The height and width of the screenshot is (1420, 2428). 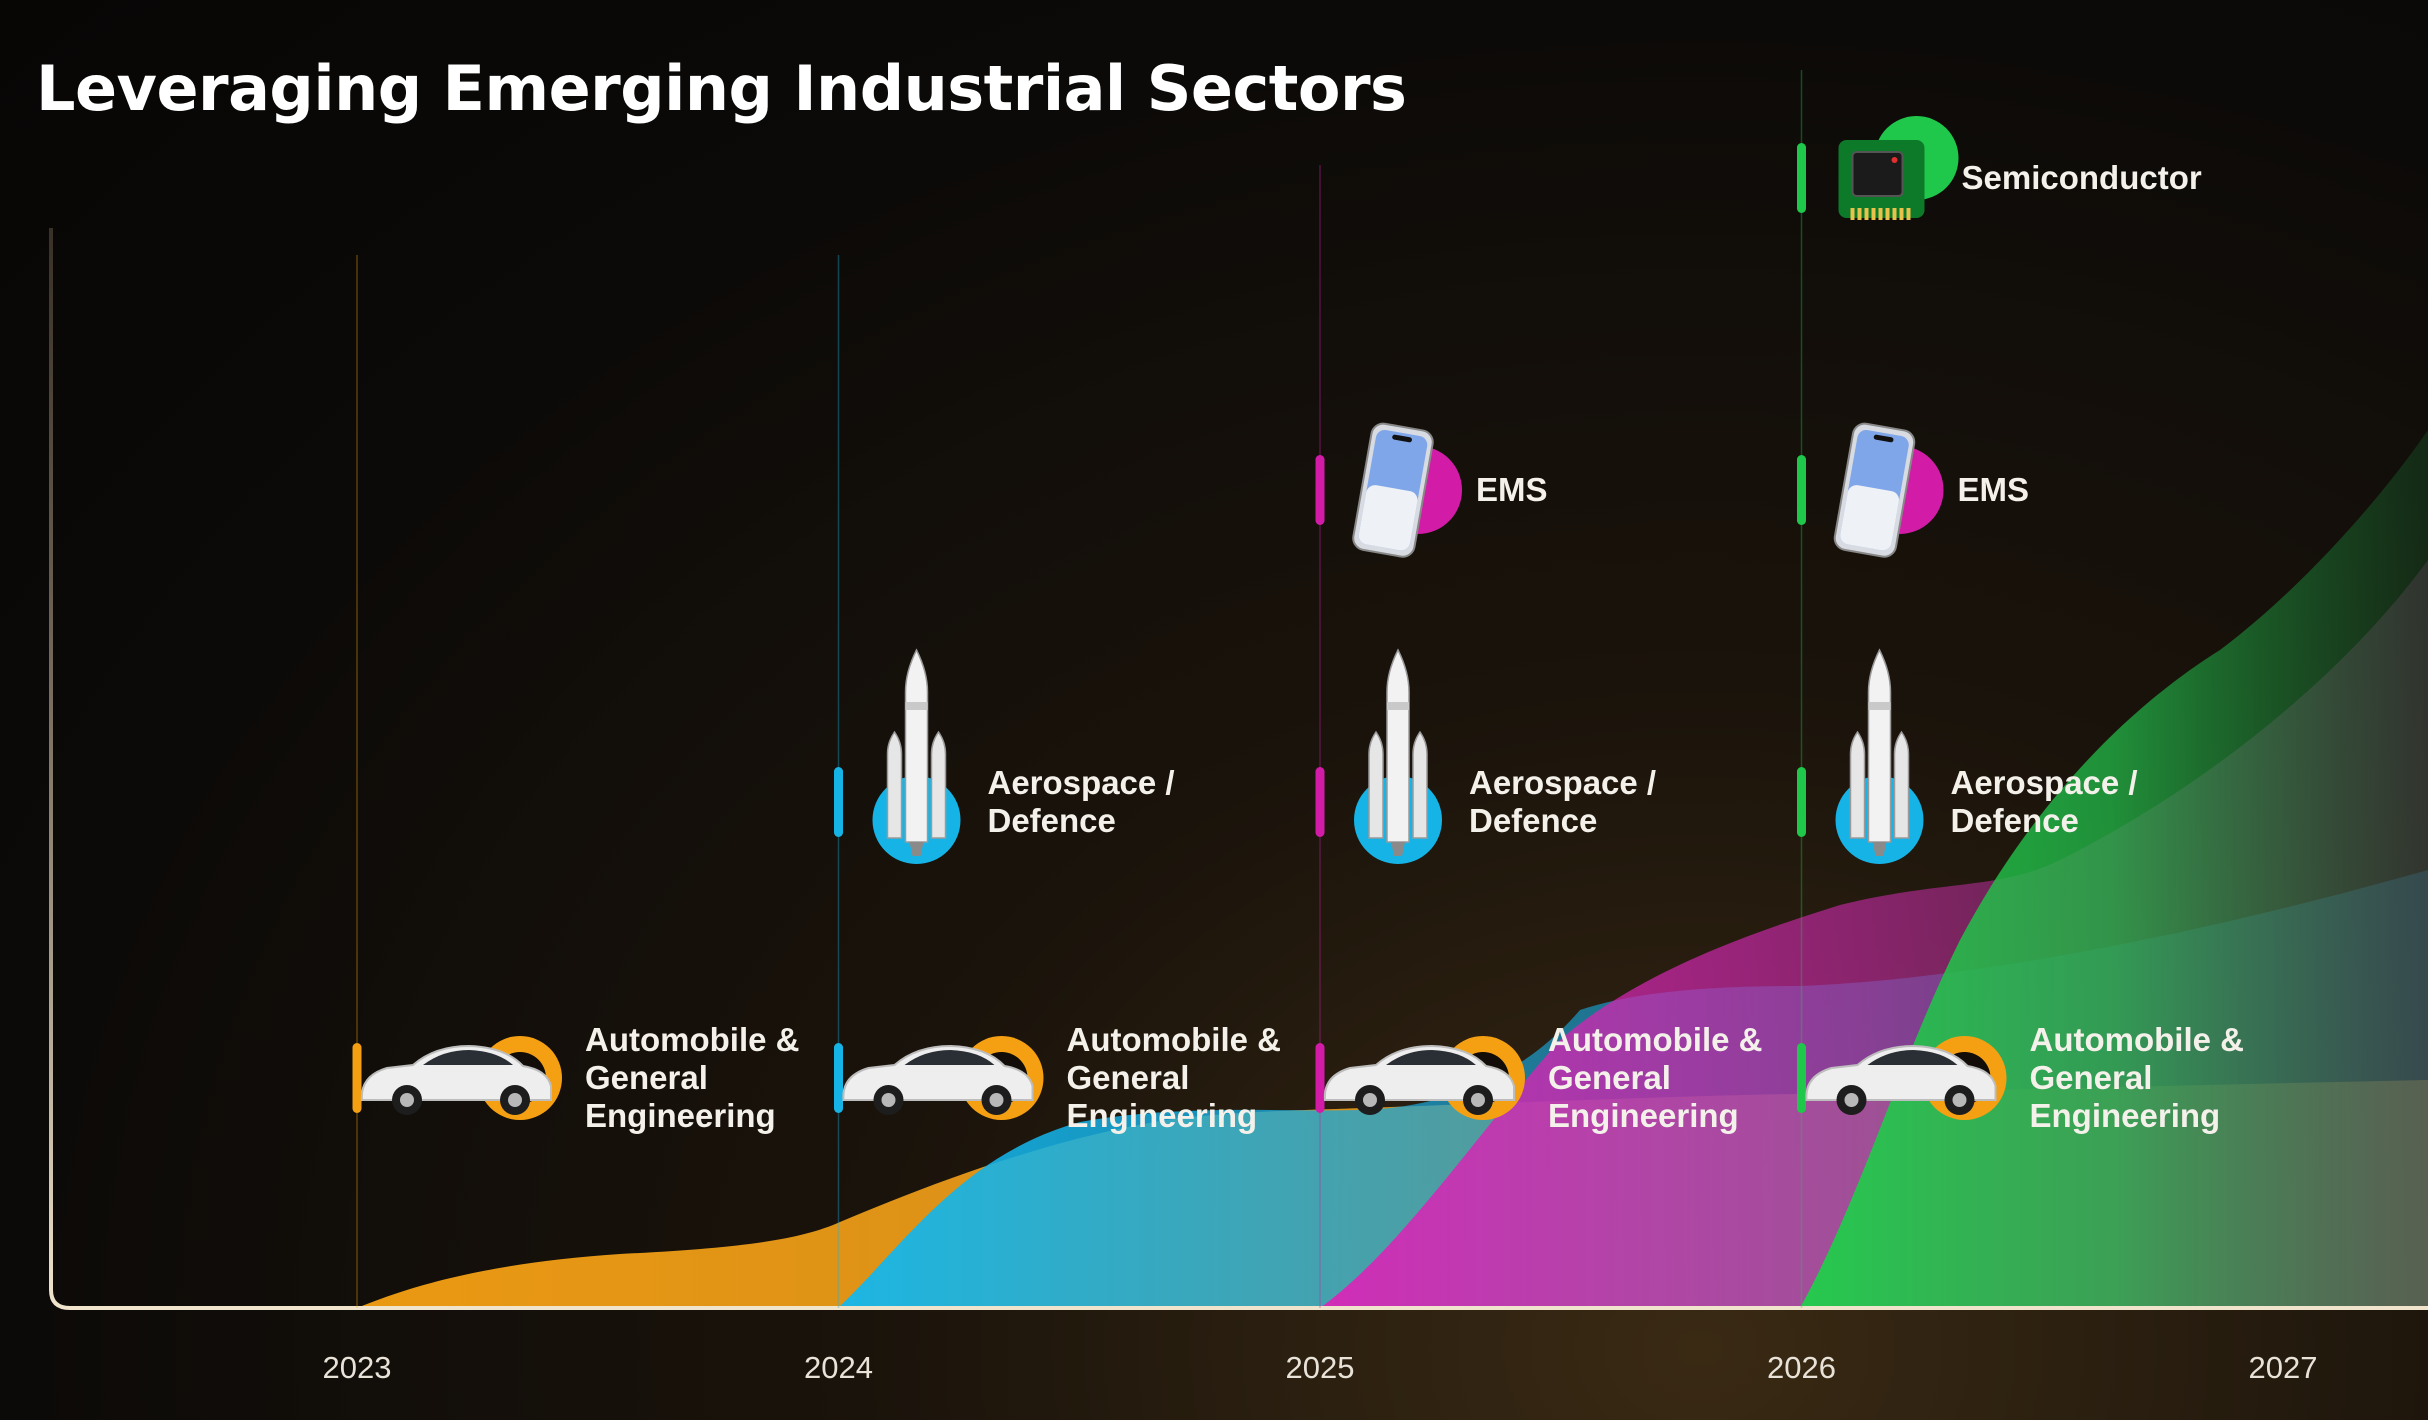 What do you see at coordinates (1485, 756) in the screenshot?
I see `sector-aero-2025: Aerospace / Defence` at bounding box center [1485, 756].